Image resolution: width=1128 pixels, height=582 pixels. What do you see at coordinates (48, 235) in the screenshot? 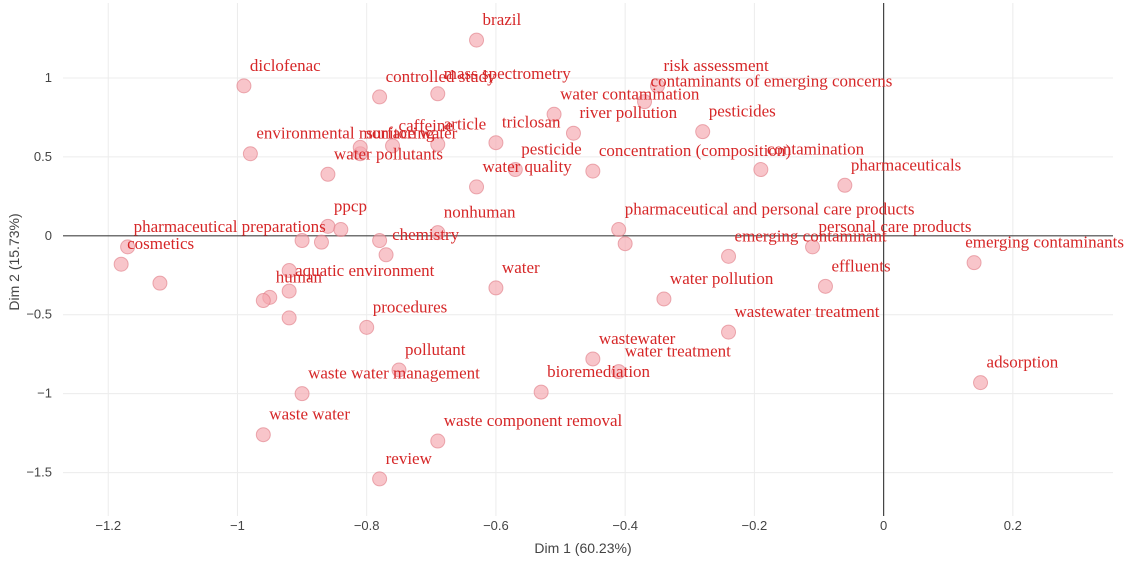
I see `y-tick-label: 0` at bounding box center [48, 235].